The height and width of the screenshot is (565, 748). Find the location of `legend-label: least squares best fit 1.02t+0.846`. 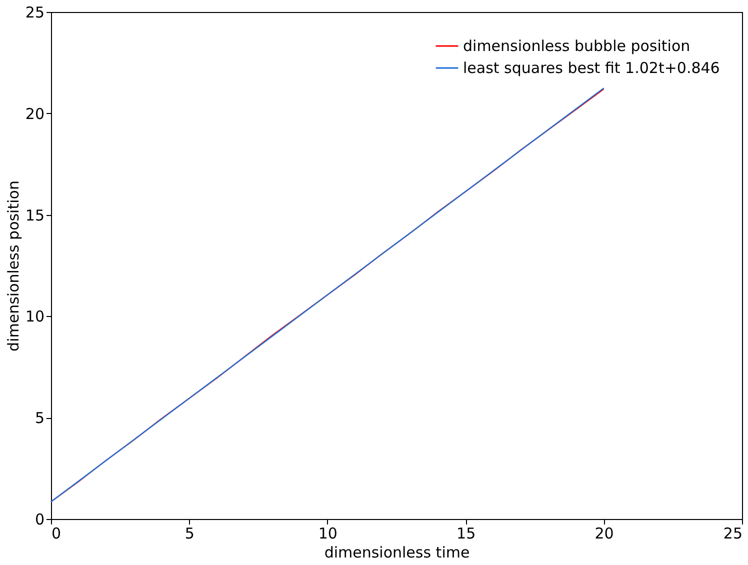

legend-label: least squares best fit 1.02t+0.846 is located at coordinates (591, 68).